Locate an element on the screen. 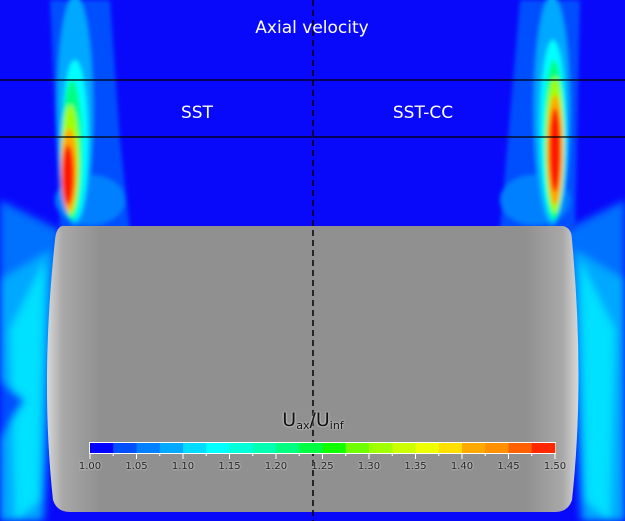 Image resolution: width=625 pixels, height=521 pixels. colorbar-tick-label: 1.10 is located at coordinates (183, 466).